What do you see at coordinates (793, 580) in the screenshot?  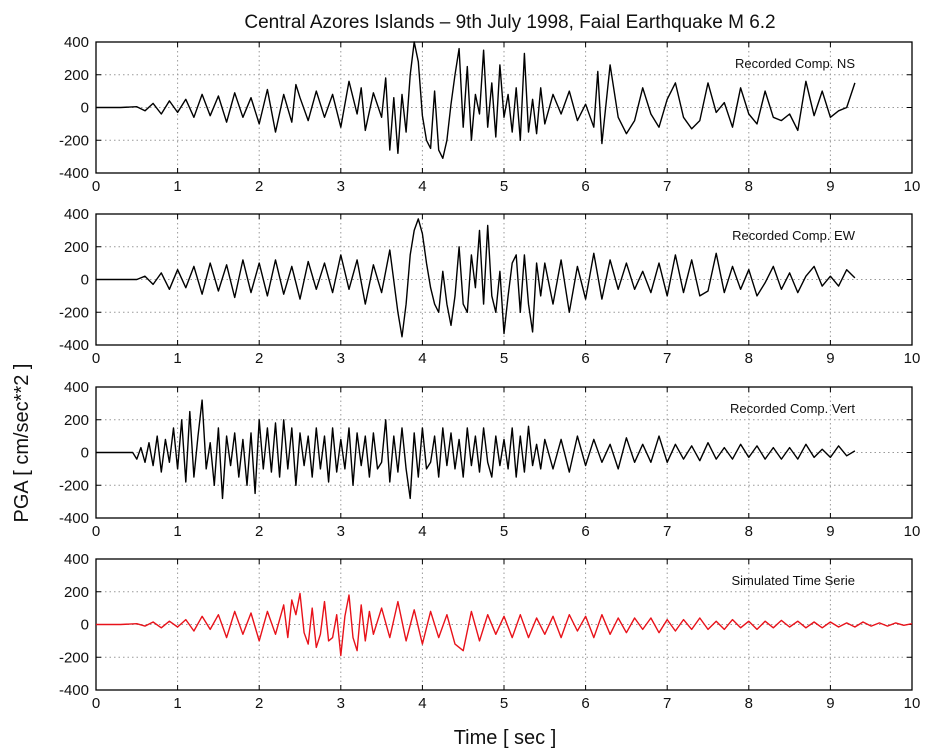 I see `series-label: Simulated Time Serie` at bounding box center [793, 580].